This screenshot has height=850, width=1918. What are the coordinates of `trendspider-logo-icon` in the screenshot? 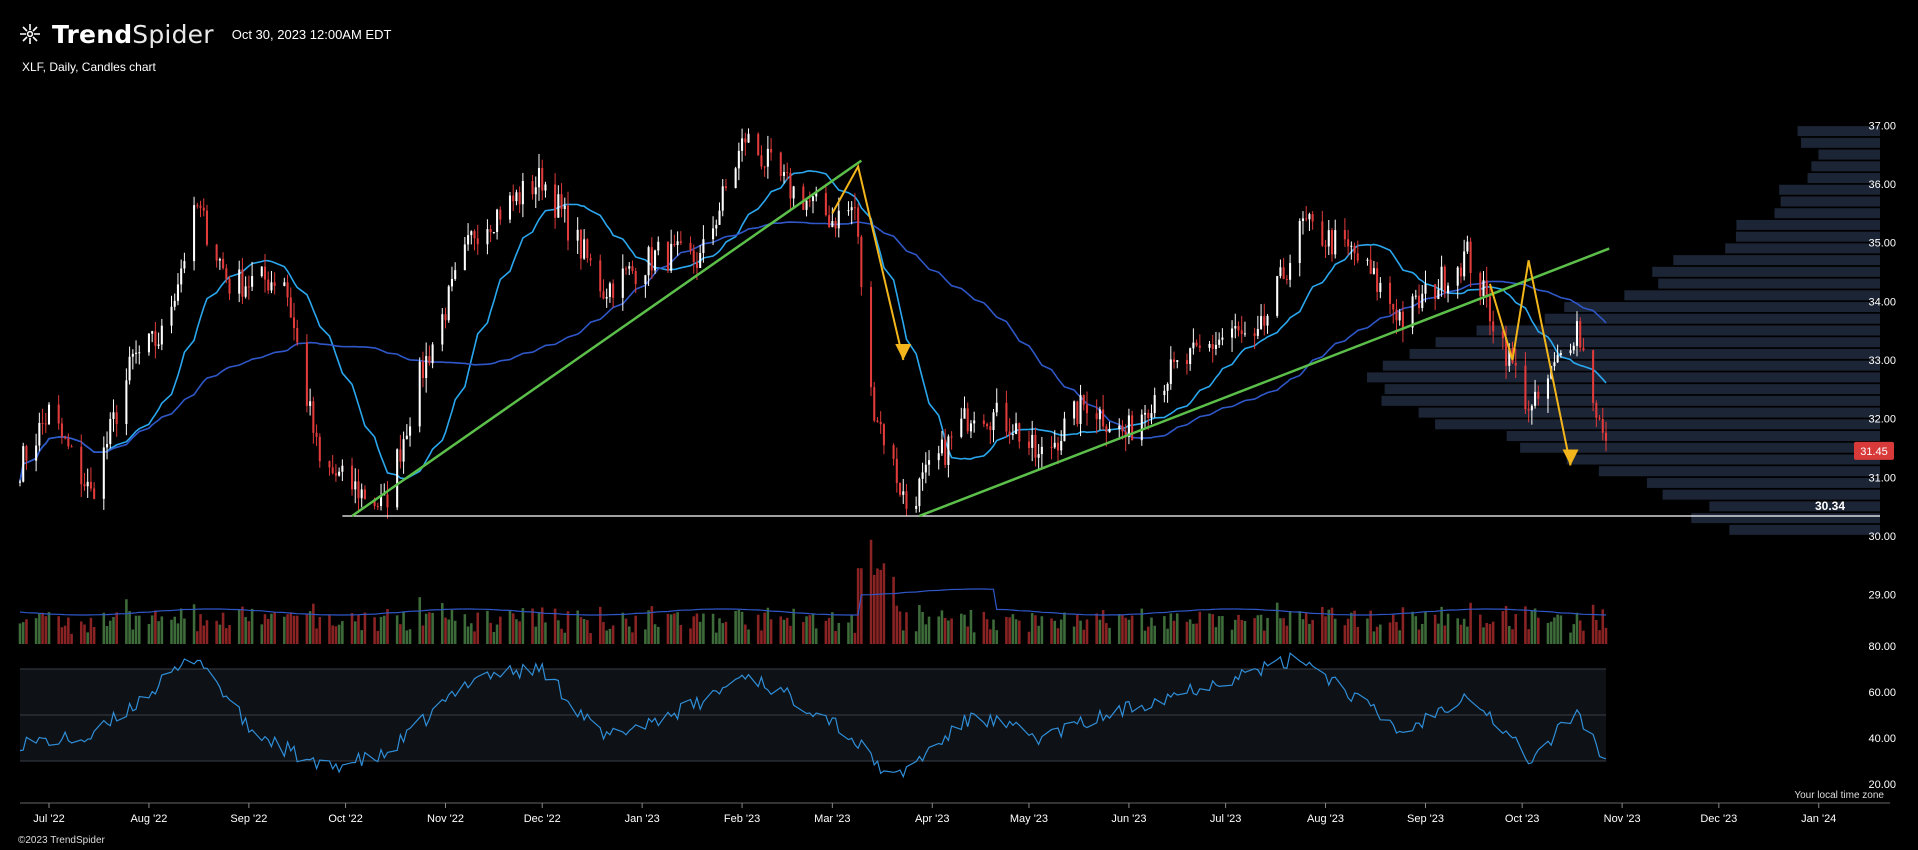 It's located at (30, 34).